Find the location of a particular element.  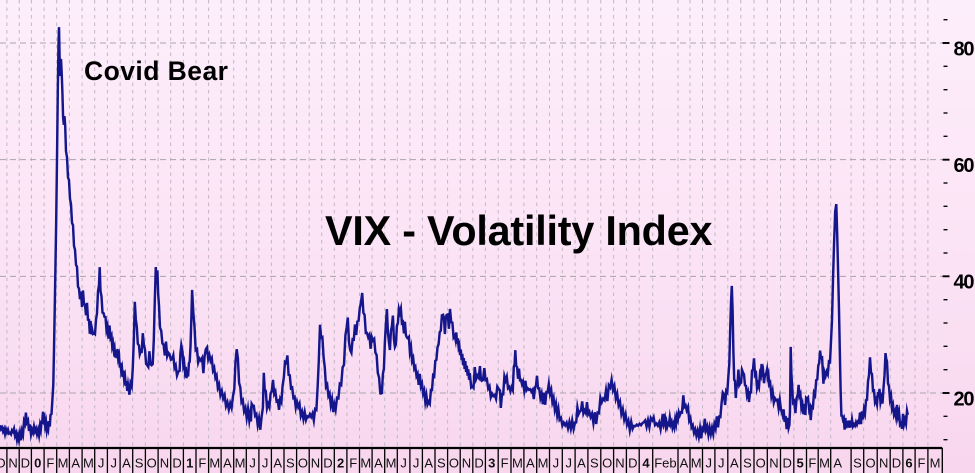

svg-text: 80 is located at coordinates (964, 49).